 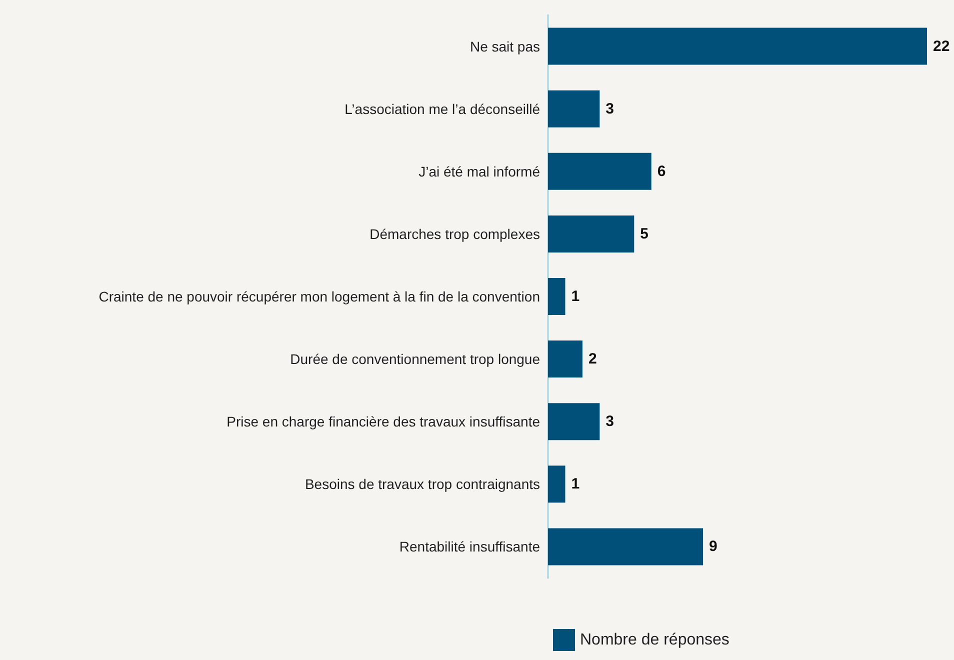 What do you see at coordinates (713, 547) in the screenshot?
I see `data-label: 9` at bounding box center [713, 547].